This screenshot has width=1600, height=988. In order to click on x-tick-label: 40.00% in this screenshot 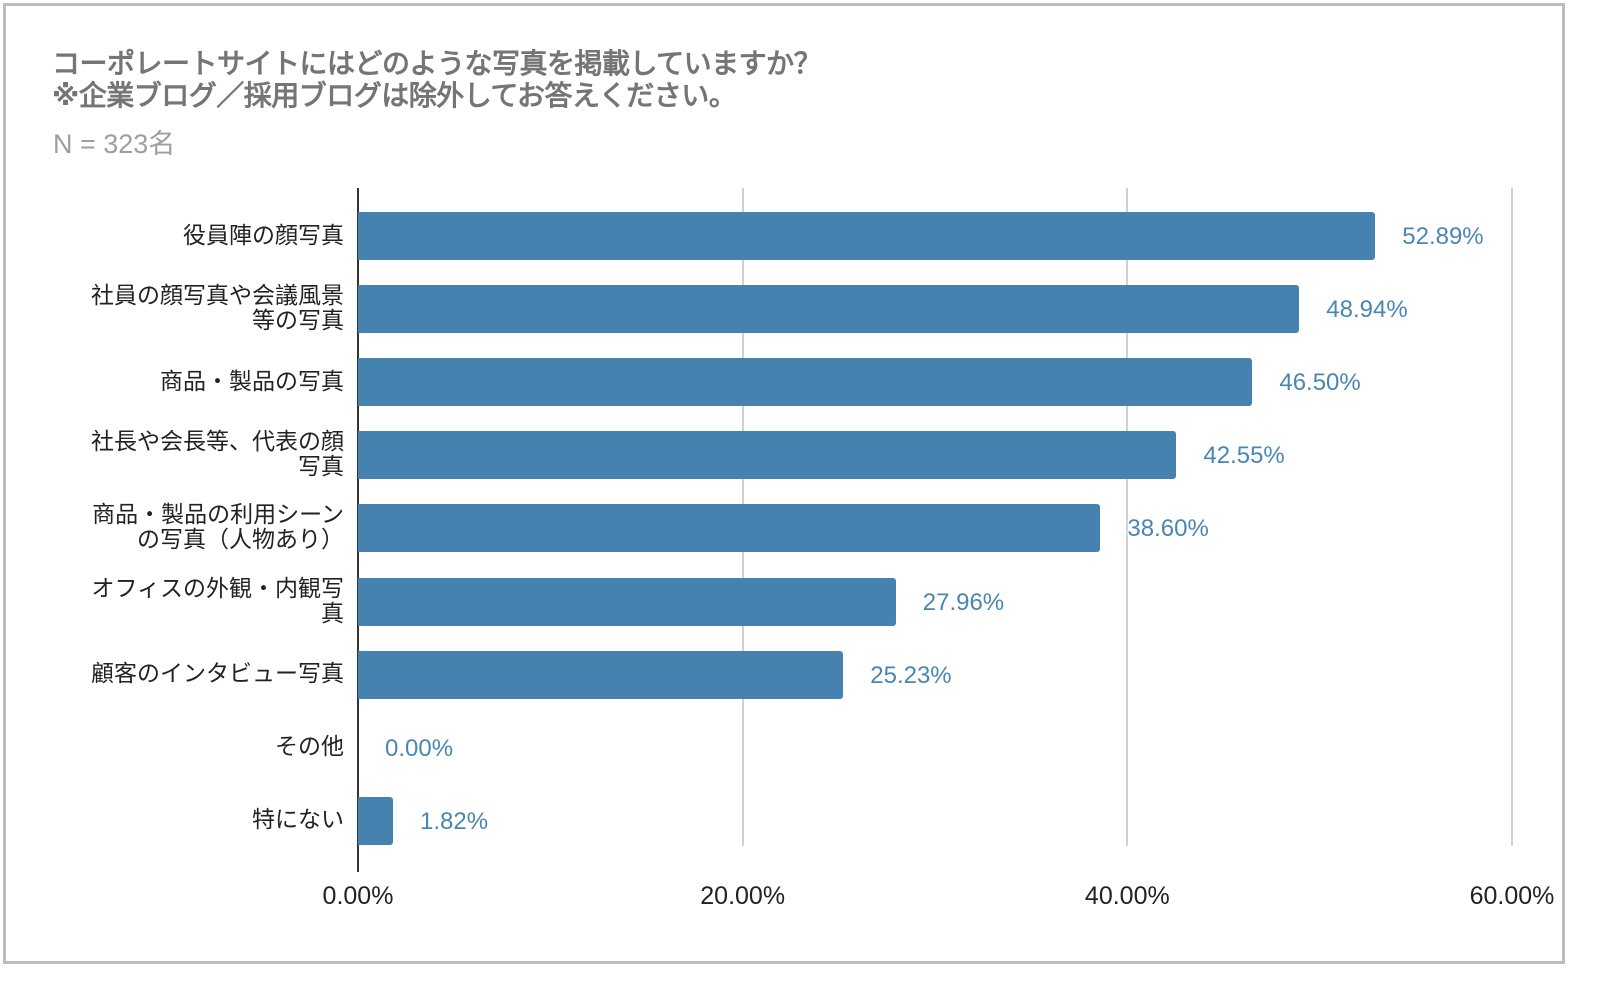, I will do `click(1127, 896)`.